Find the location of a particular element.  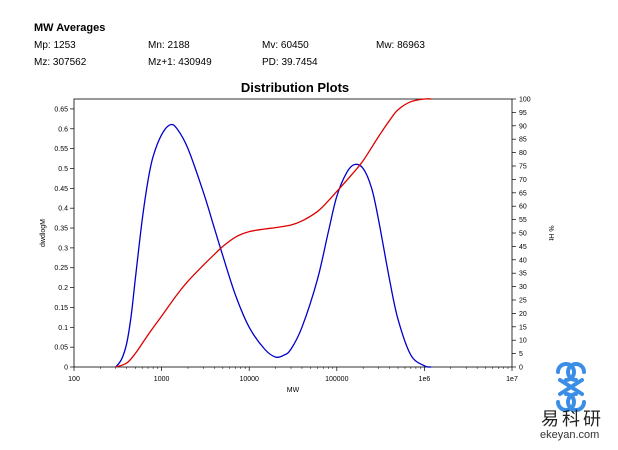

y2-tick-label: 90 is located at coordinates (523, 126).